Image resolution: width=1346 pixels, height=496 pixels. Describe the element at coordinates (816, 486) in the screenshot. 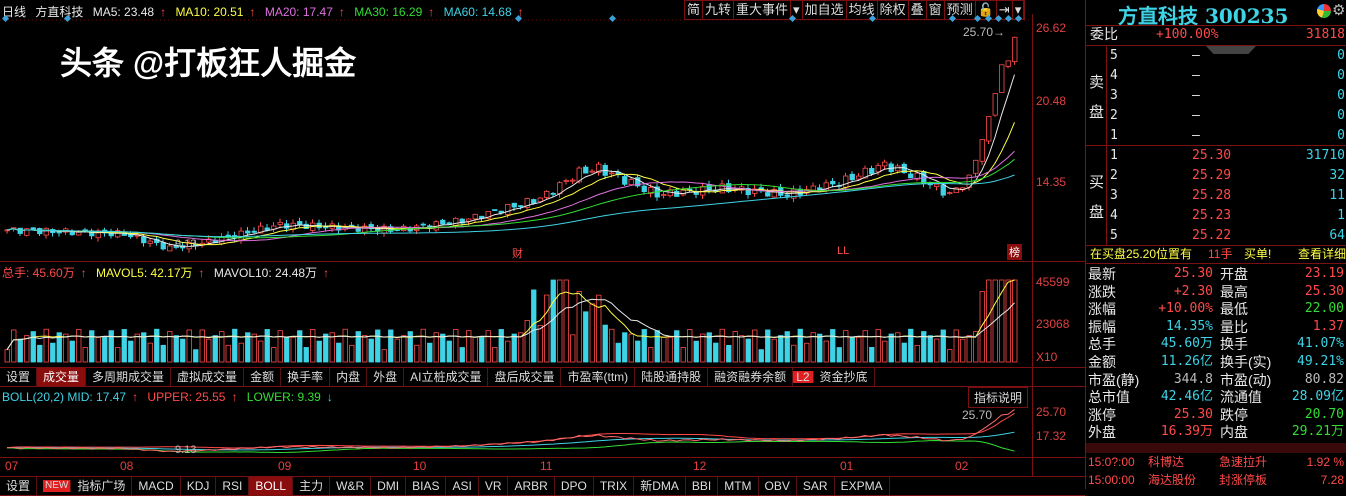

I see `indicator-tab: SAR` at that location.